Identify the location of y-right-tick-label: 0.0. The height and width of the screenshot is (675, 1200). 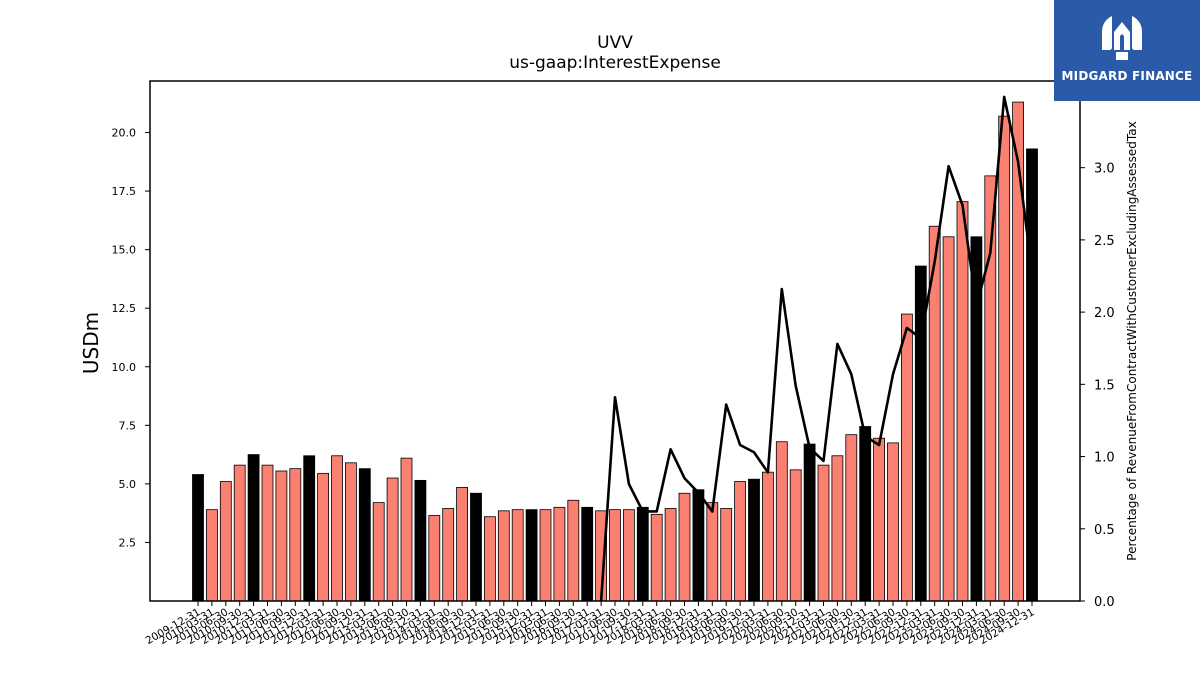
(1104, 602).